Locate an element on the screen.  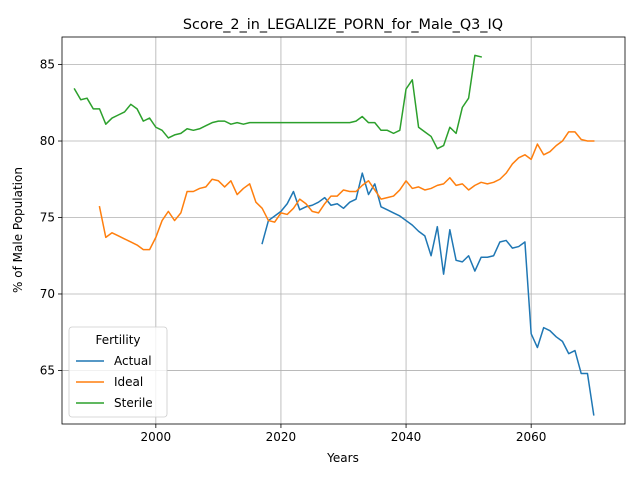
x-tick-label: 2060 is located at coordinates (531, 437).